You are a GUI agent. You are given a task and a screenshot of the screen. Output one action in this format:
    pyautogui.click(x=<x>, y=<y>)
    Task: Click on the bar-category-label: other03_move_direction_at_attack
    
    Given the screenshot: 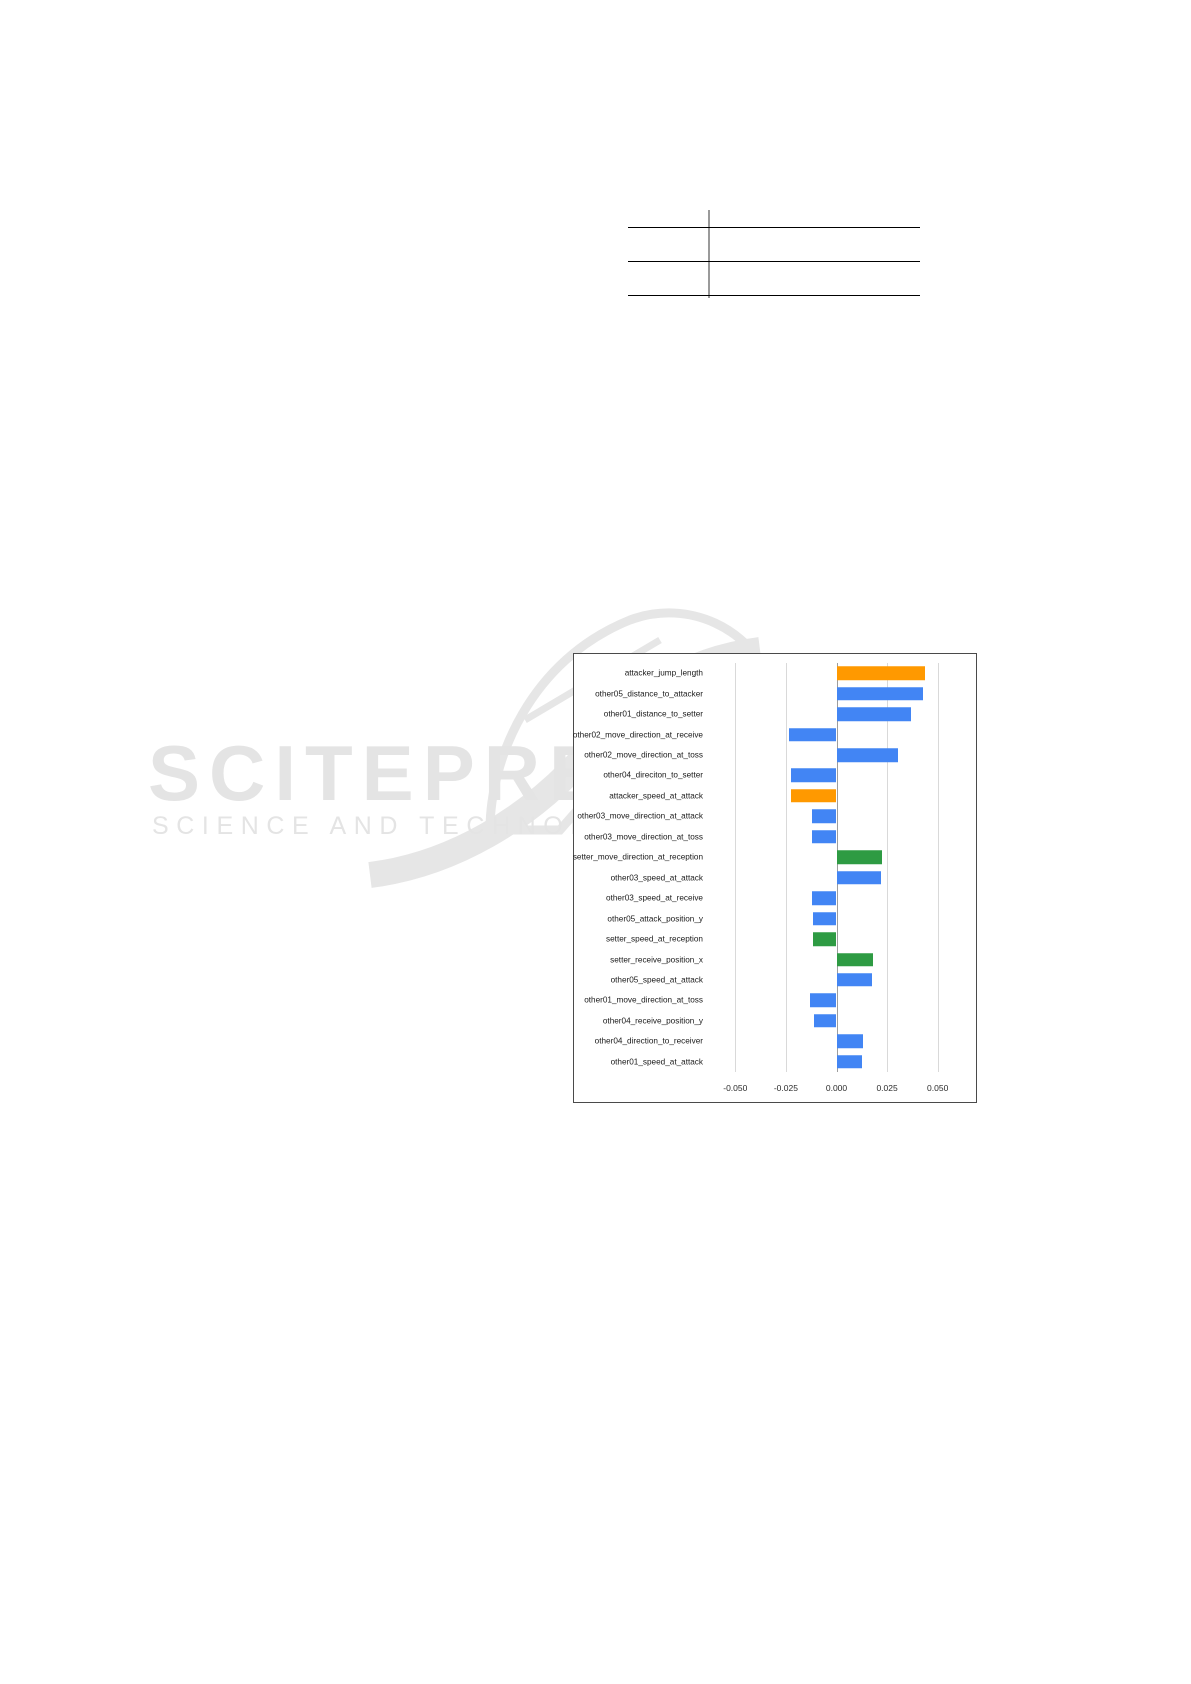 What is the action you would take?
    pyautogui.click(x=640, y=816)
    